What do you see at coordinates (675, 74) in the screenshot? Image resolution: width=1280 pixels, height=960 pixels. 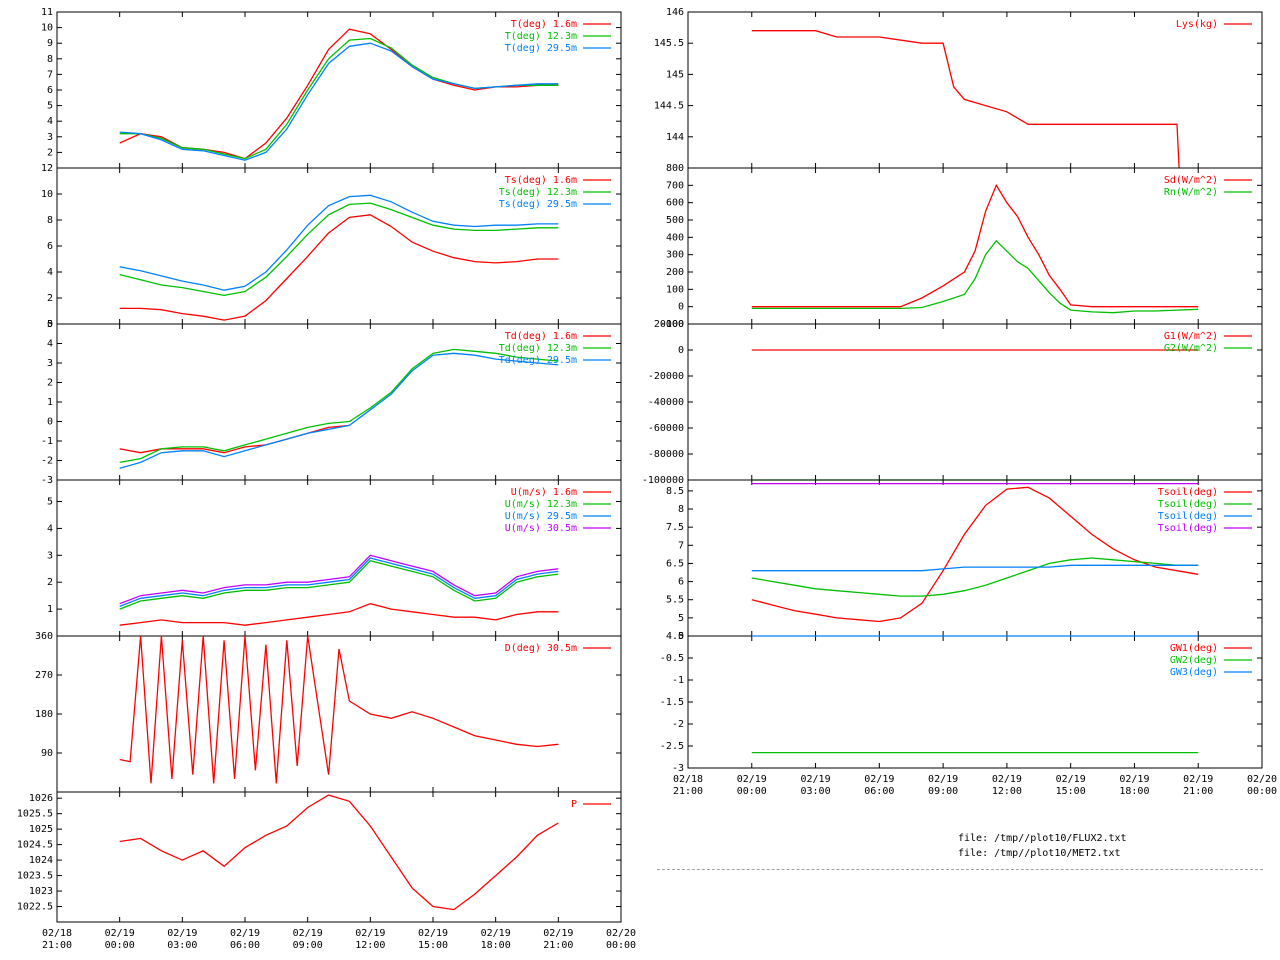 I see `snow-weight-ytick-label: 145` at bounding box center [675, 74].